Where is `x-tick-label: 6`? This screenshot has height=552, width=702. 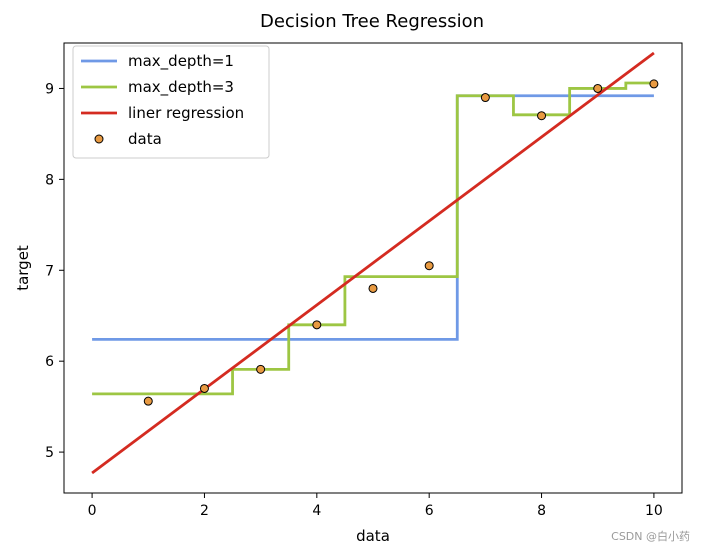 x-tick-label: 6 is located at coordinates (429, 511).